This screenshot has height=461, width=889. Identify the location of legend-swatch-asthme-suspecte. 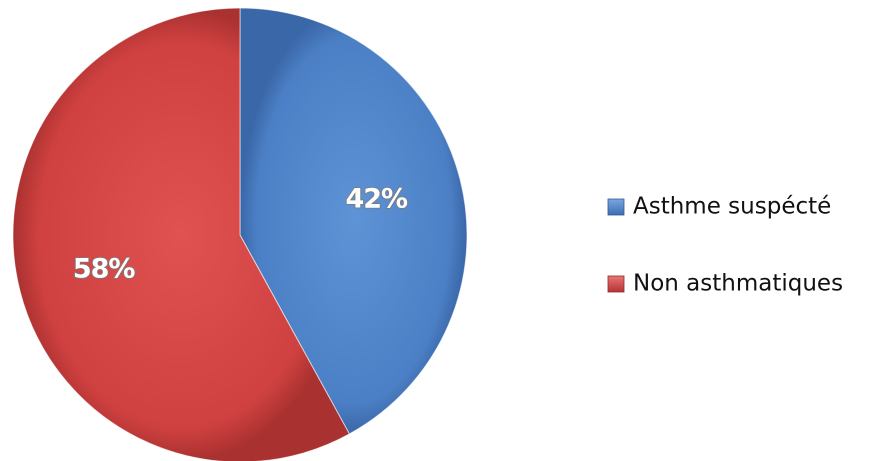
(616, 207).